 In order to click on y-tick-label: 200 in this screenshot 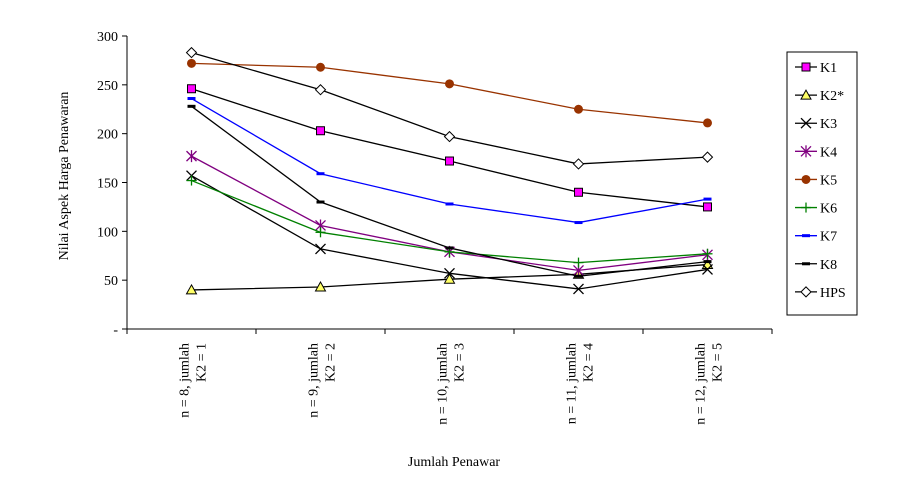, I will do `click(107, 135)`.